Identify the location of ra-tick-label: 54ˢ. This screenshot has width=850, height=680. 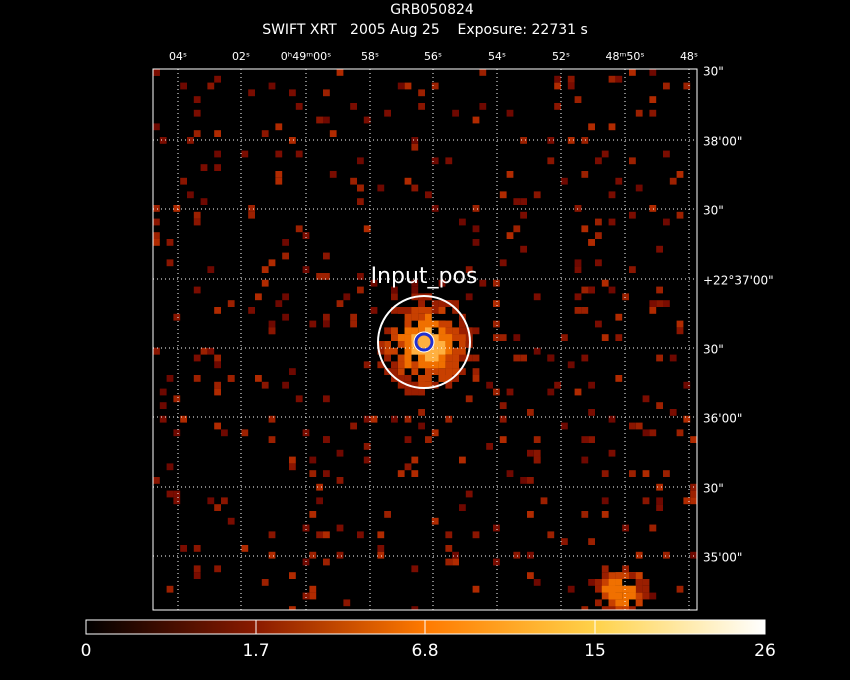
(497, 56).